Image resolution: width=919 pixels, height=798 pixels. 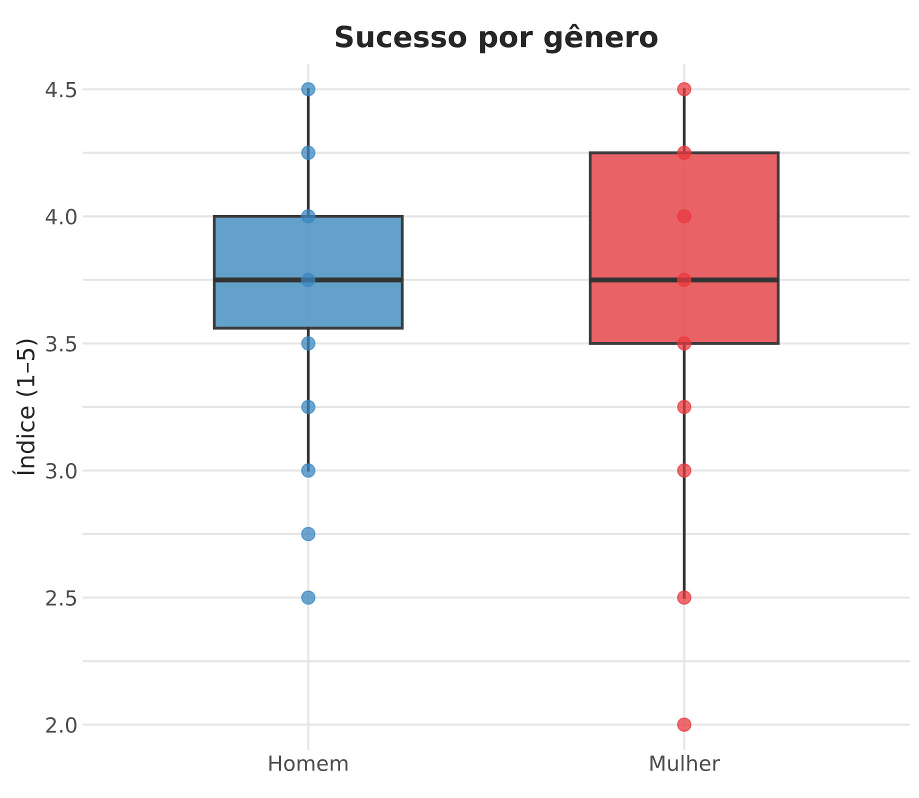 I want to click on y-tick-label: 2.5, so click(x=61, y=598).